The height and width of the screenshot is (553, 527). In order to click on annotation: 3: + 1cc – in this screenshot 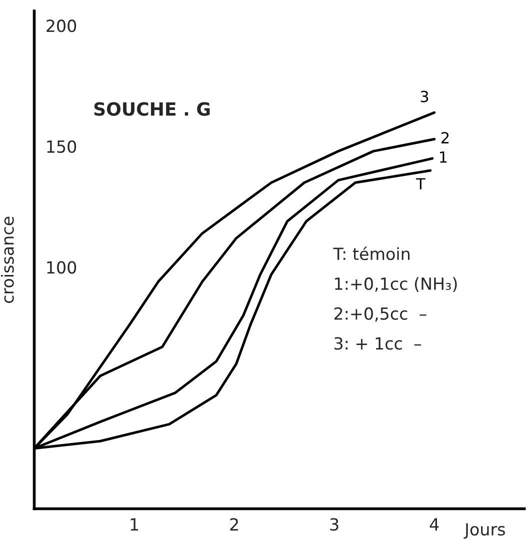, I will do `click(378, 343)`.